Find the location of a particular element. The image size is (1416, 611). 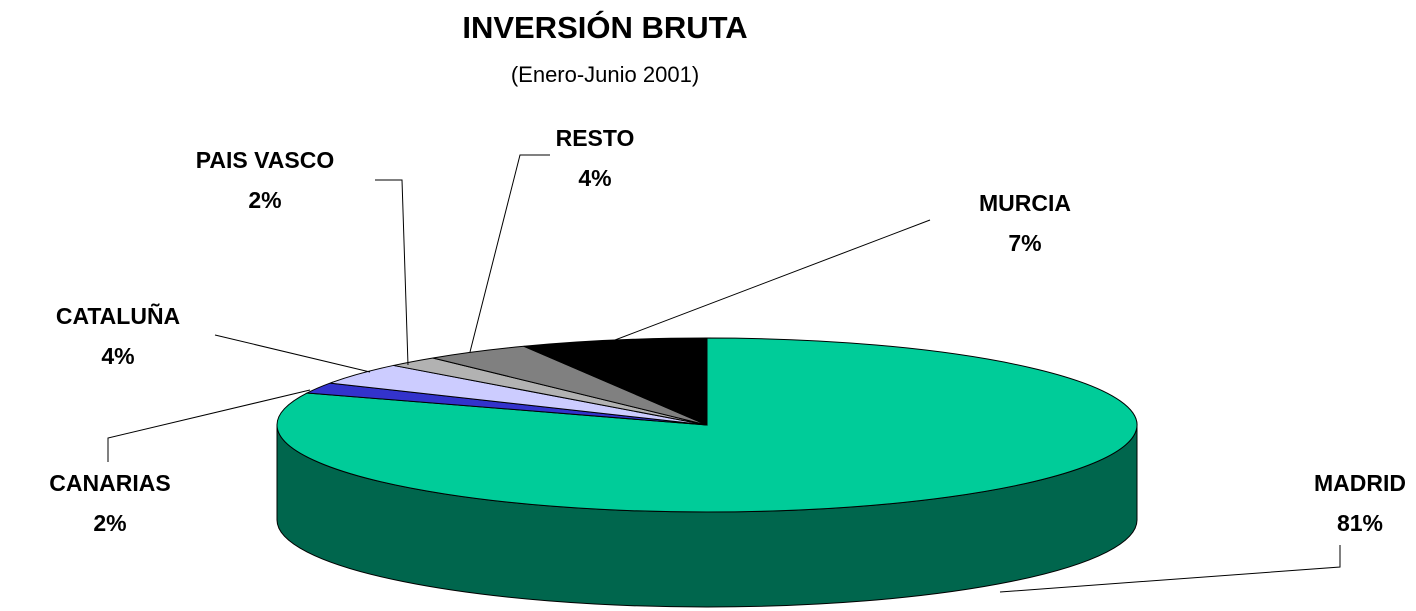

slice-value-label: 7% is located at coordinates (1024, 243).